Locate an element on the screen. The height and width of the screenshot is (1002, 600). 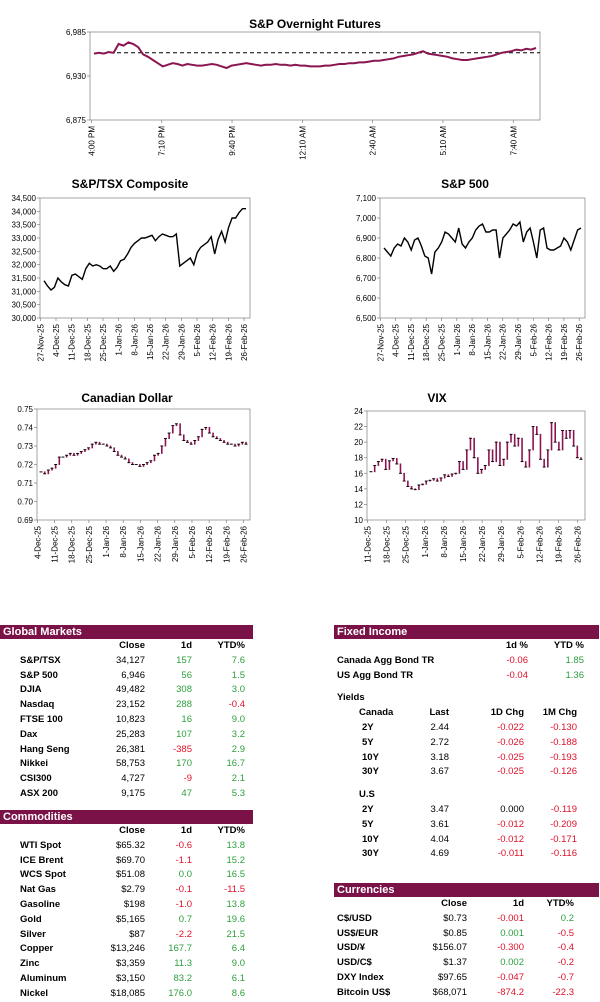
close-value: $65.32 is located at coordinates (130, 845).